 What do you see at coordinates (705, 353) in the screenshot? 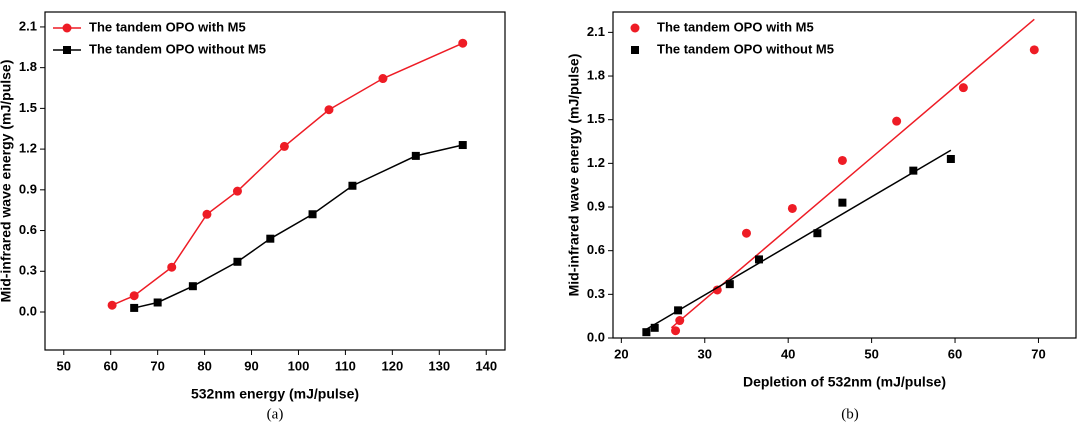
I see `x-tick-label: 30` at bounding box center [705, 353].